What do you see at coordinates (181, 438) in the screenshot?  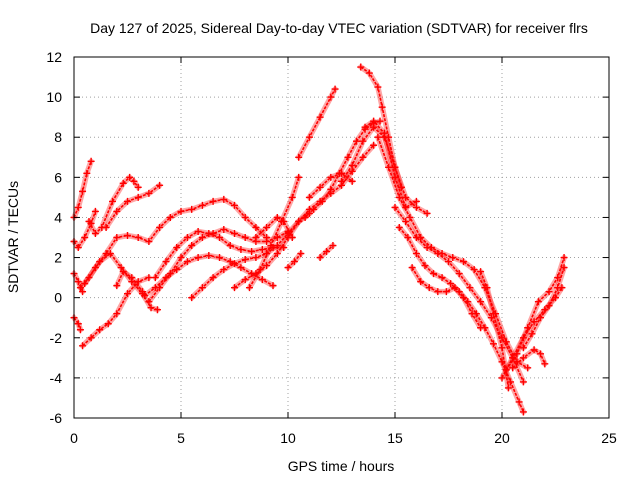 I see `x-tick-label: 5` at bounding box center [181, 438].